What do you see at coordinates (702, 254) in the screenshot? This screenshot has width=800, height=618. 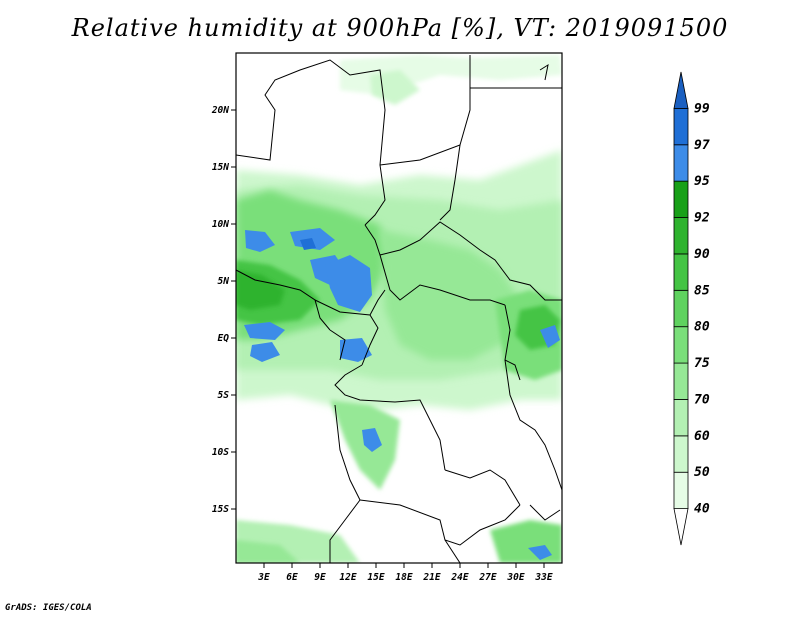 I see `colorbar-label: 90` at bounding box center [702, 254].